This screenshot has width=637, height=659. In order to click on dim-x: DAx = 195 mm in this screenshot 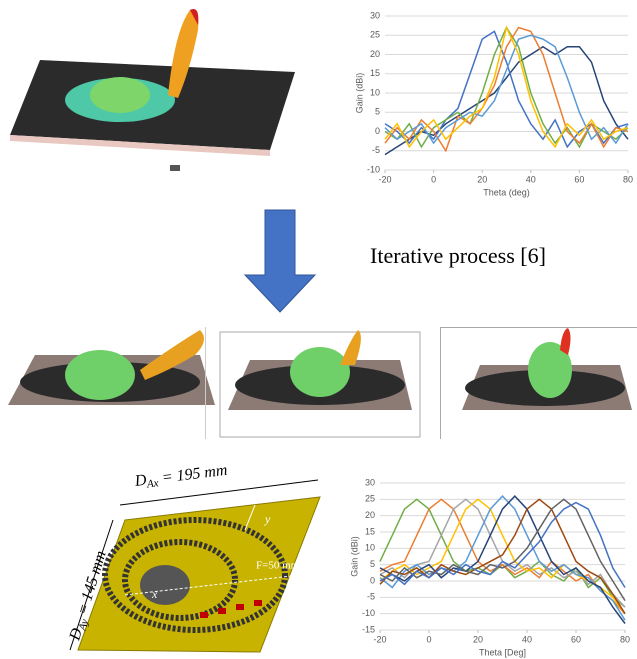, I will do `click(181, 476)`.